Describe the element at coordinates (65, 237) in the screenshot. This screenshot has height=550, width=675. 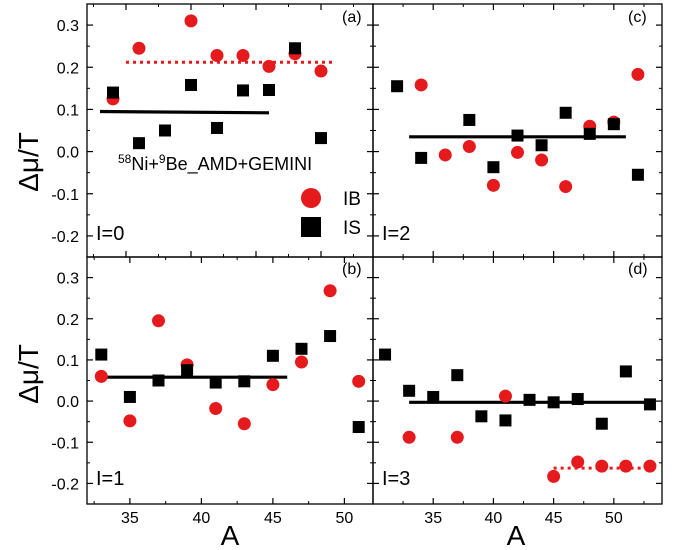
I see `y-tick-label-a-0: -0.2` at that location.